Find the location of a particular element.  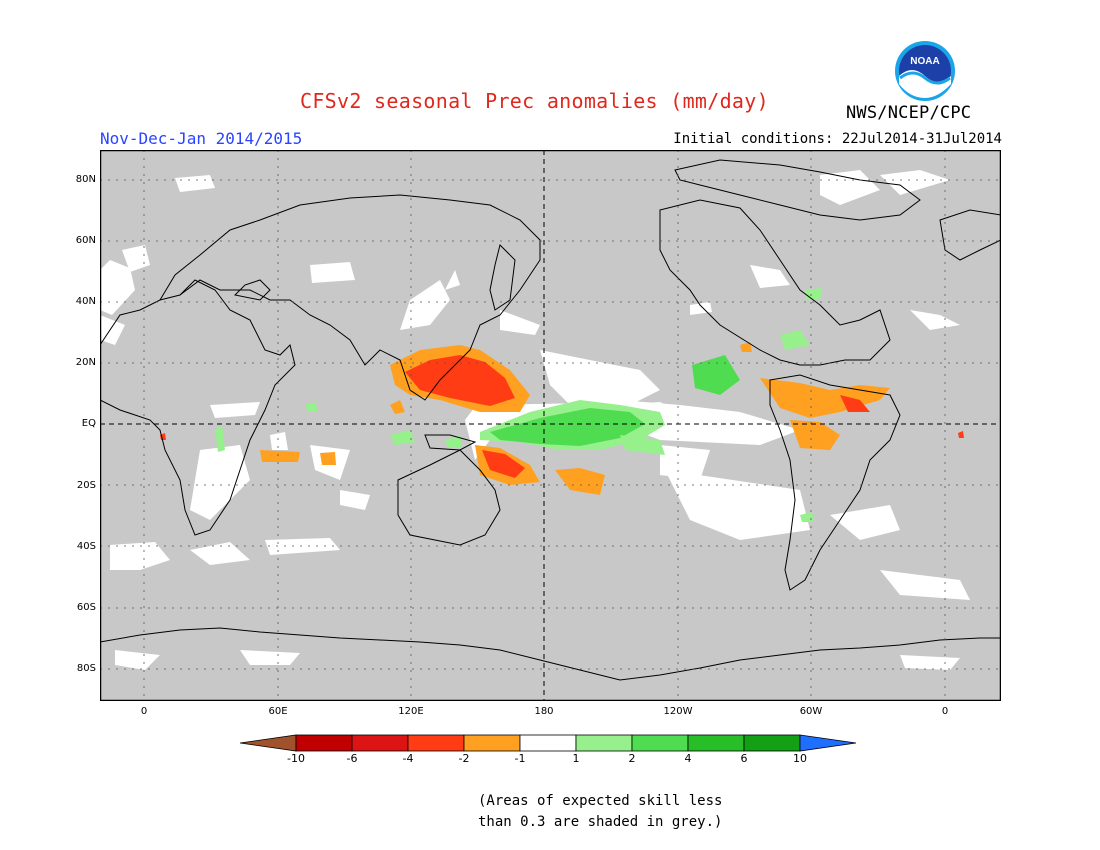

colorbar-tick-label: -10 is located at coordinates (296, 758).